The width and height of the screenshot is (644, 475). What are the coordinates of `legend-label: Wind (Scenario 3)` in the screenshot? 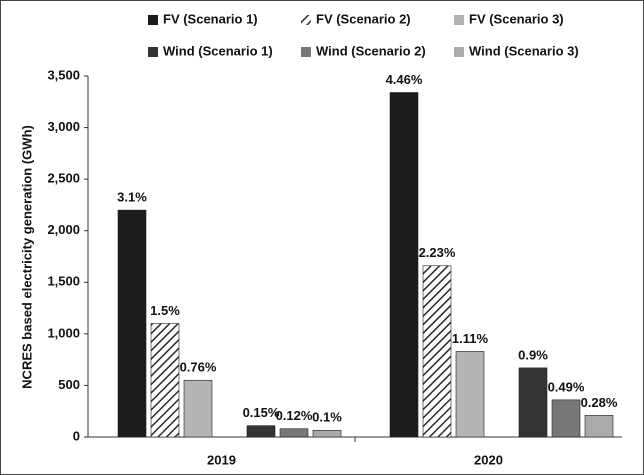 It's located at (524, 50).